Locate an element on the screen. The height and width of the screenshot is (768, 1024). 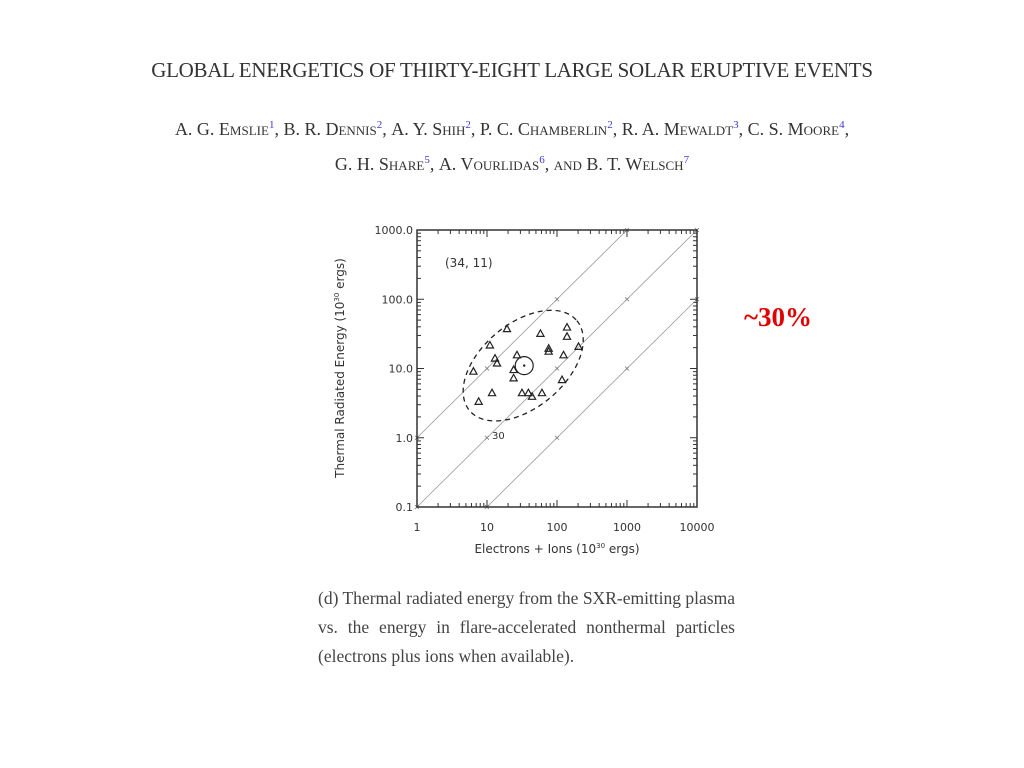
y-tick-label: 0.1 is located at coordinates (405, 507).